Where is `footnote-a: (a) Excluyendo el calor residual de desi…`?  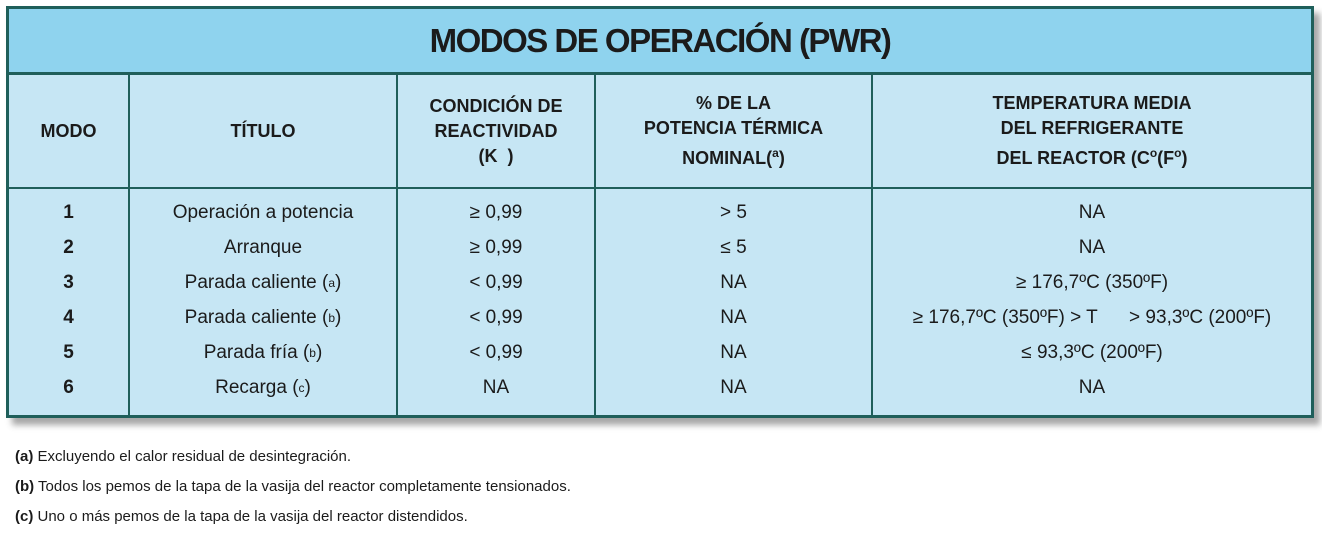 footnote-a: (a) Excluyendo el calor residual de desi… is located at coordinates (183, 456).